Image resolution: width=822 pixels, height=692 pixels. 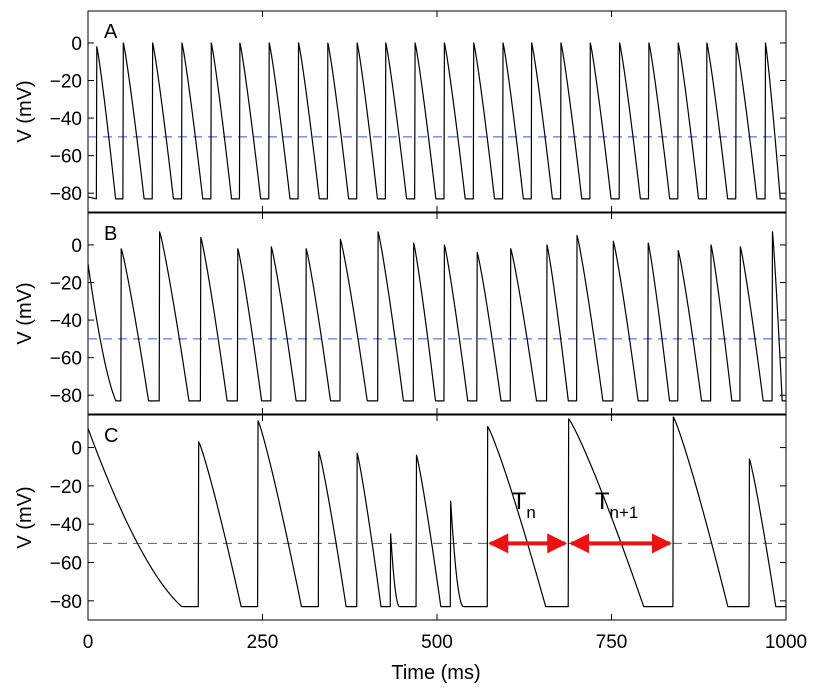 I want to click on panel-letter: B, so click(x=110, y=234).